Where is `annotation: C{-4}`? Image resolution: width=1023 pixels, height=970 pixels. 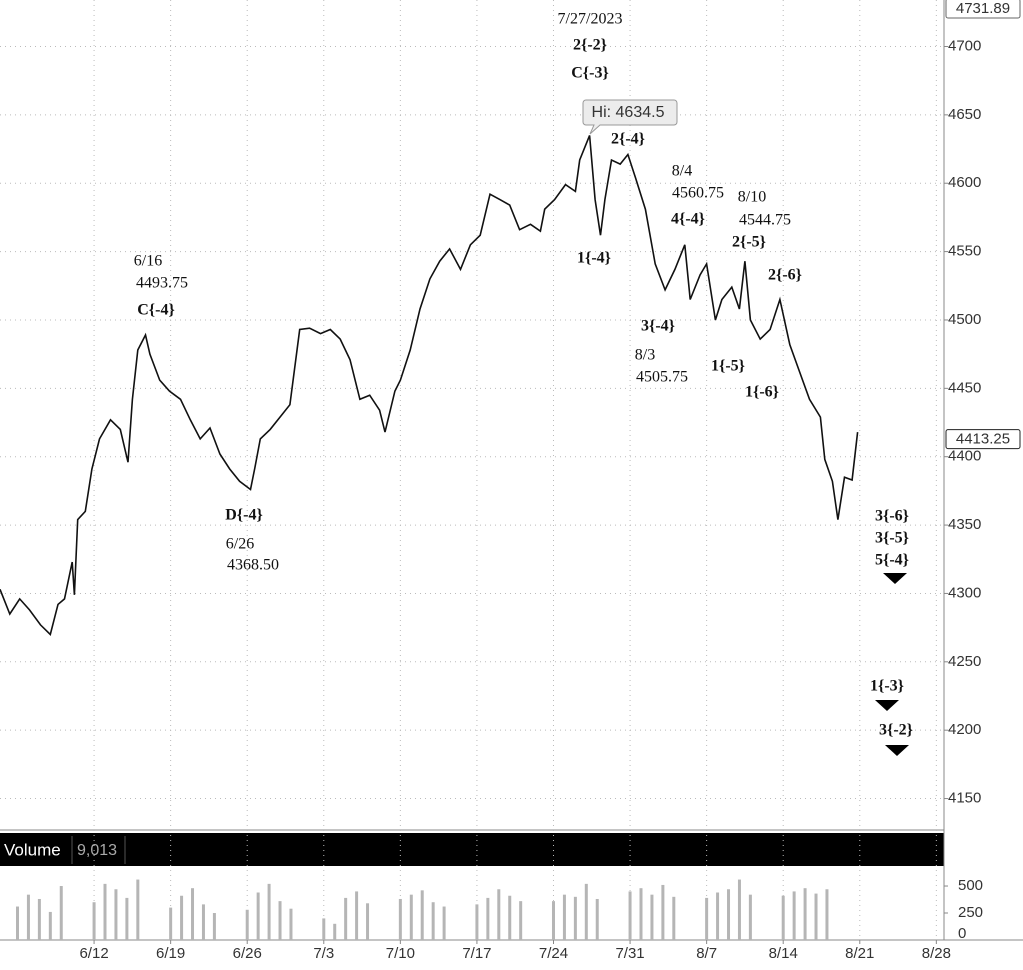
annotation: C{-4} is located at coordinates (156, 310).